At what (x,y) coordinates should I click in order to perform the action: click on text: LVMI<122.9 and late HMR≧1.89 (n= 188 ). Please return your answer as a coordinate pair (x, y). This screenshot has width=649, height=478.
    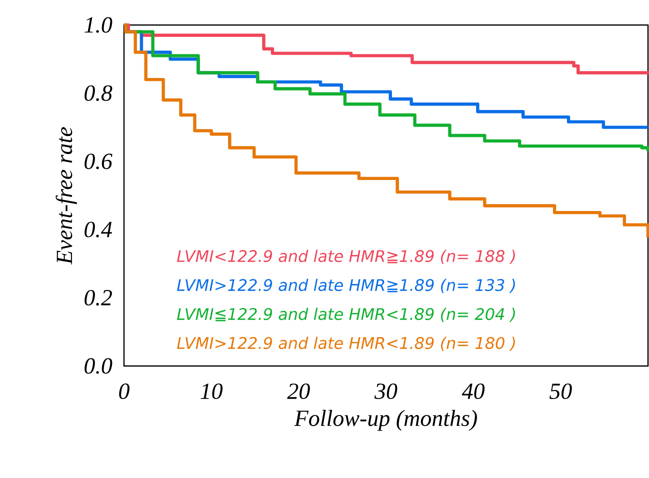
    Looking at the image, I should click on (346, 257).